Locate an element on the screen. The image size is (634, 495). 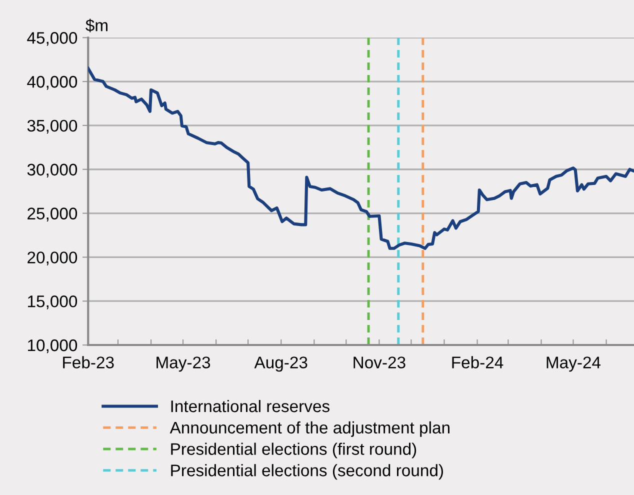
y-tick-label: 25,000 is located at coordinates (53, 215).